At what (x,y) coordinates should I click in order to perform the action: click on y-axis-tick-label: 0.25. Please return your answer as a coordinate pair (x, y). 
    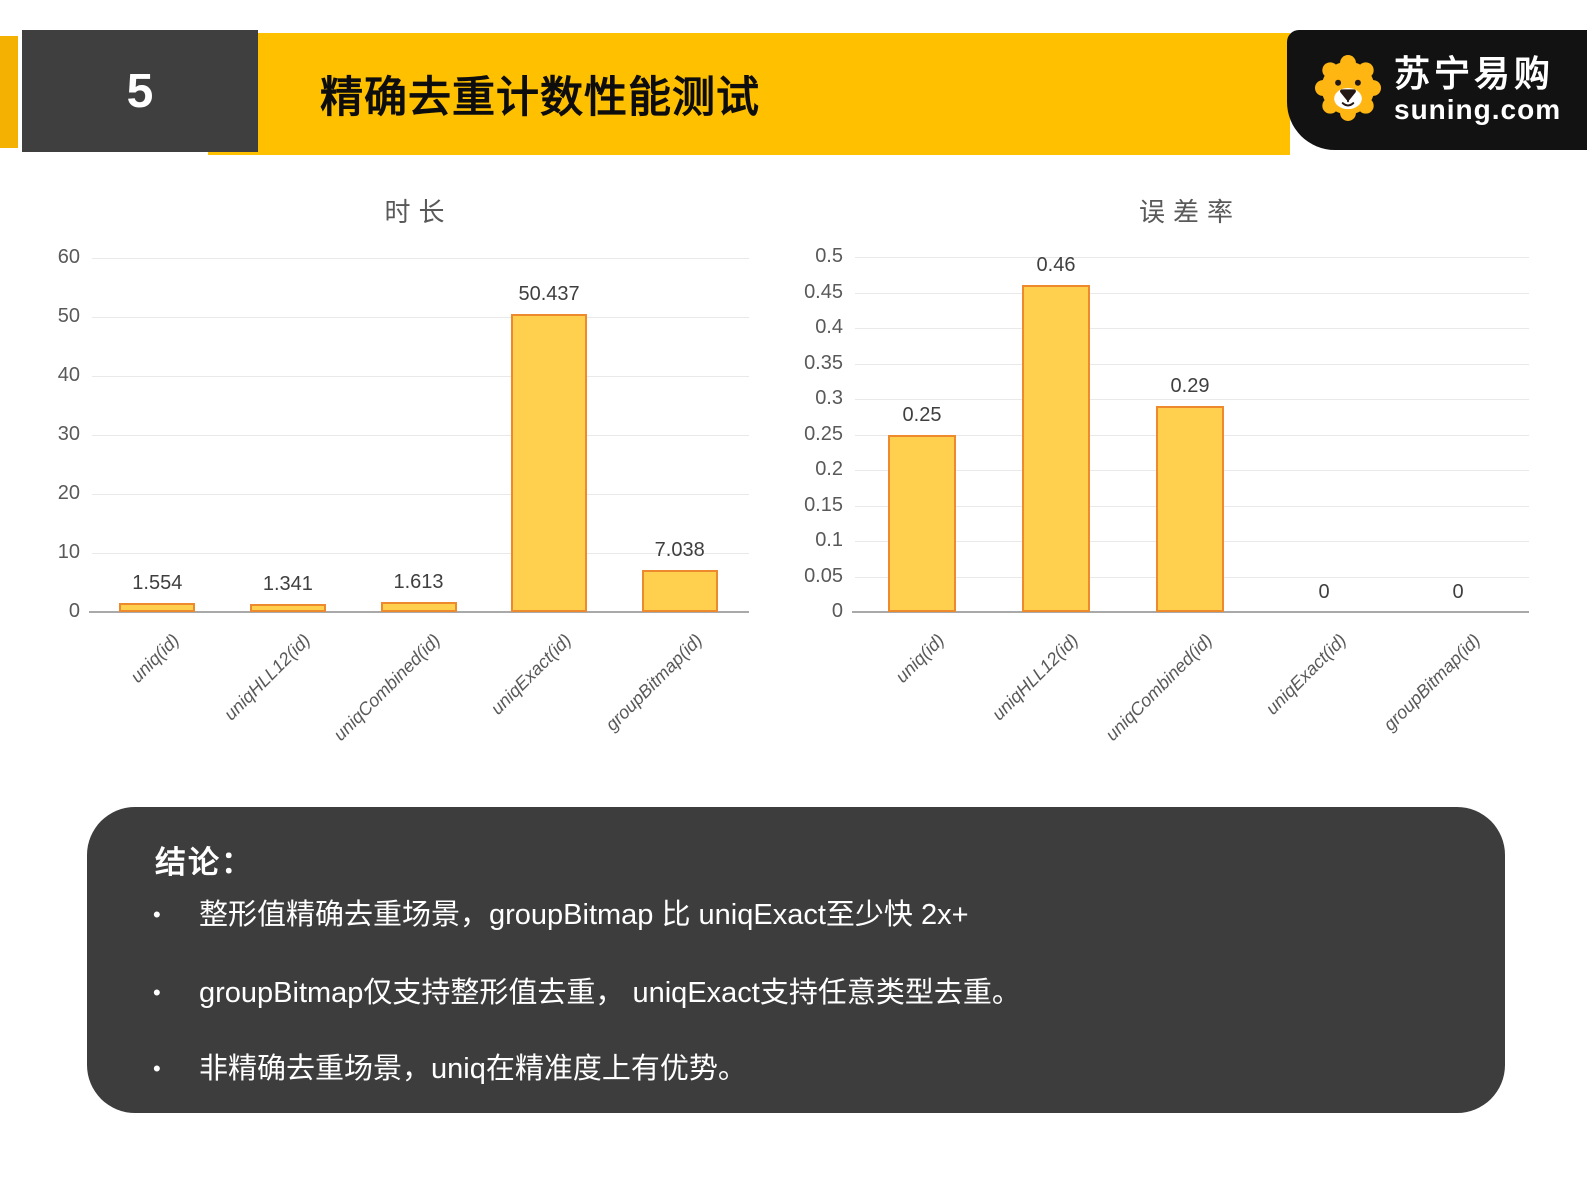
    Looking at the image, I should click on (823, 433).